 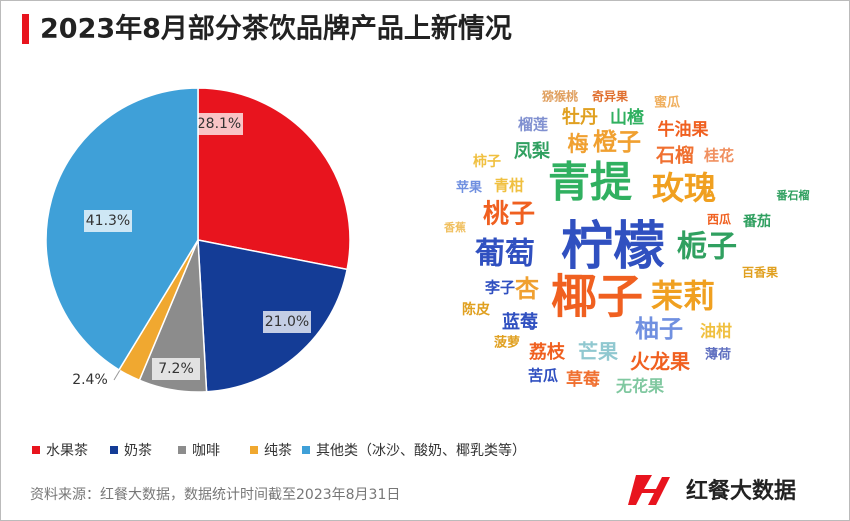 I want to click on word: 梅, so click(x=578, y=144).